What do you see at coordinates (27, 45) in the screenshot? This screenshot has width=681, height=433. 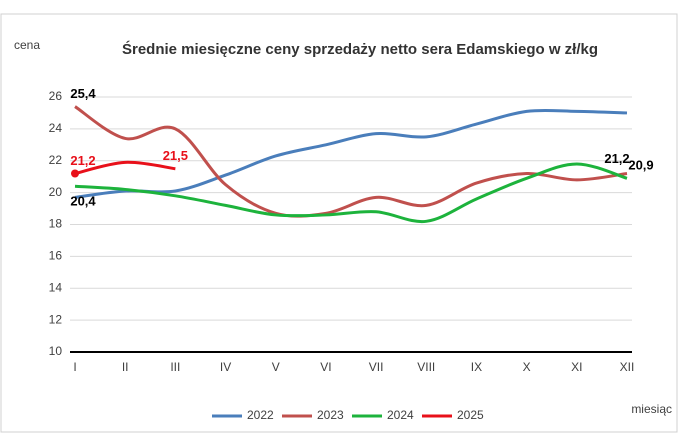 I see `y-axis-label: cena` at bounding box center [27, 45].